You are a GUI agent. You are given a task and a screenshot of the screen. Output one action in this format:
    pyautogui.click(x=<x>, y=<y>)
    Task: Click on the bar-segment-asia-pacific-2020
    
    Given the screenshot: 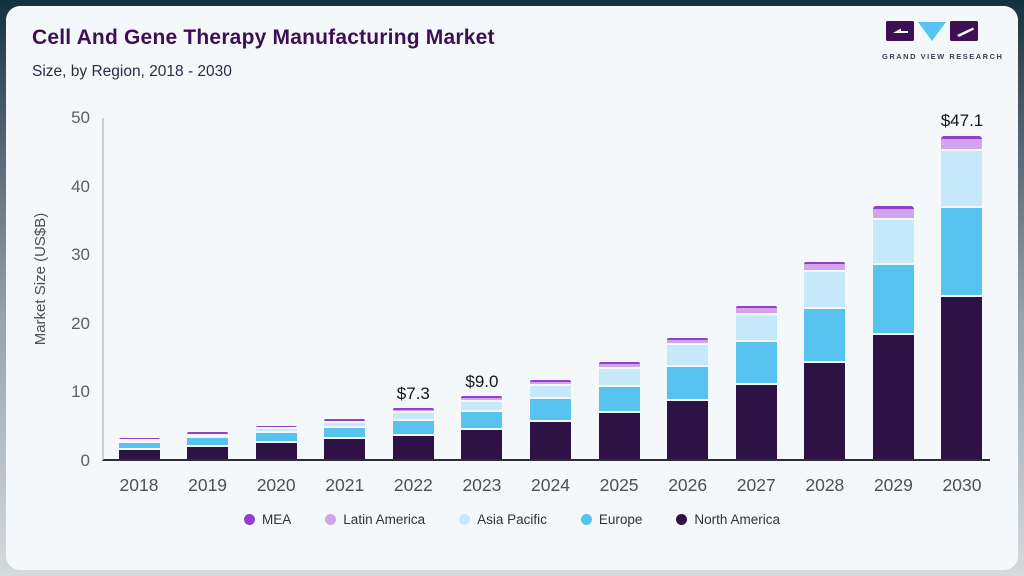 What is the action you would take?
    pyautogui.click(x=276, y=430)
    